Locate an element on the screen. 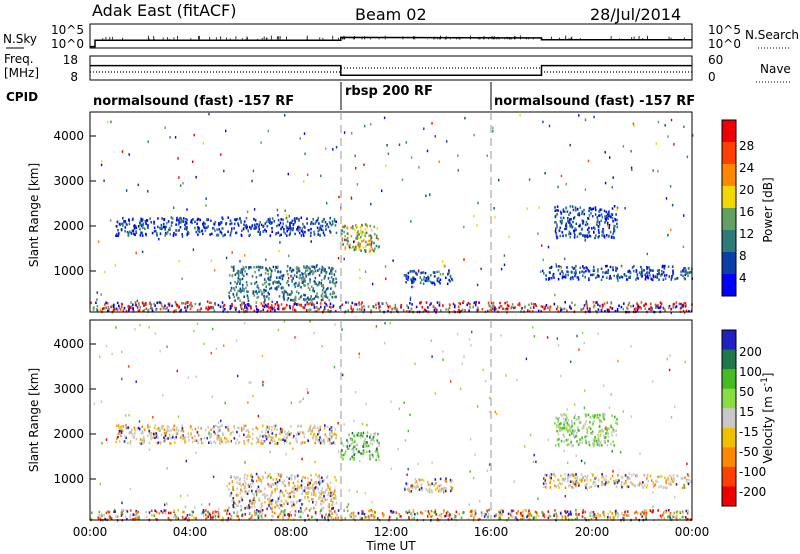 The image size is (800, 554). cpid-segment-2: rbsp 200 RF is located at coordinates (389, 91).